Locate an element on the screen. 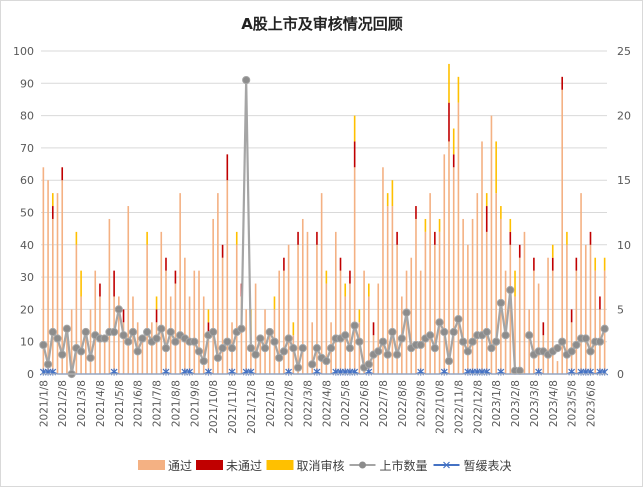  x-tick-label: 2021/12/8 is located at coordinates (252, 407).